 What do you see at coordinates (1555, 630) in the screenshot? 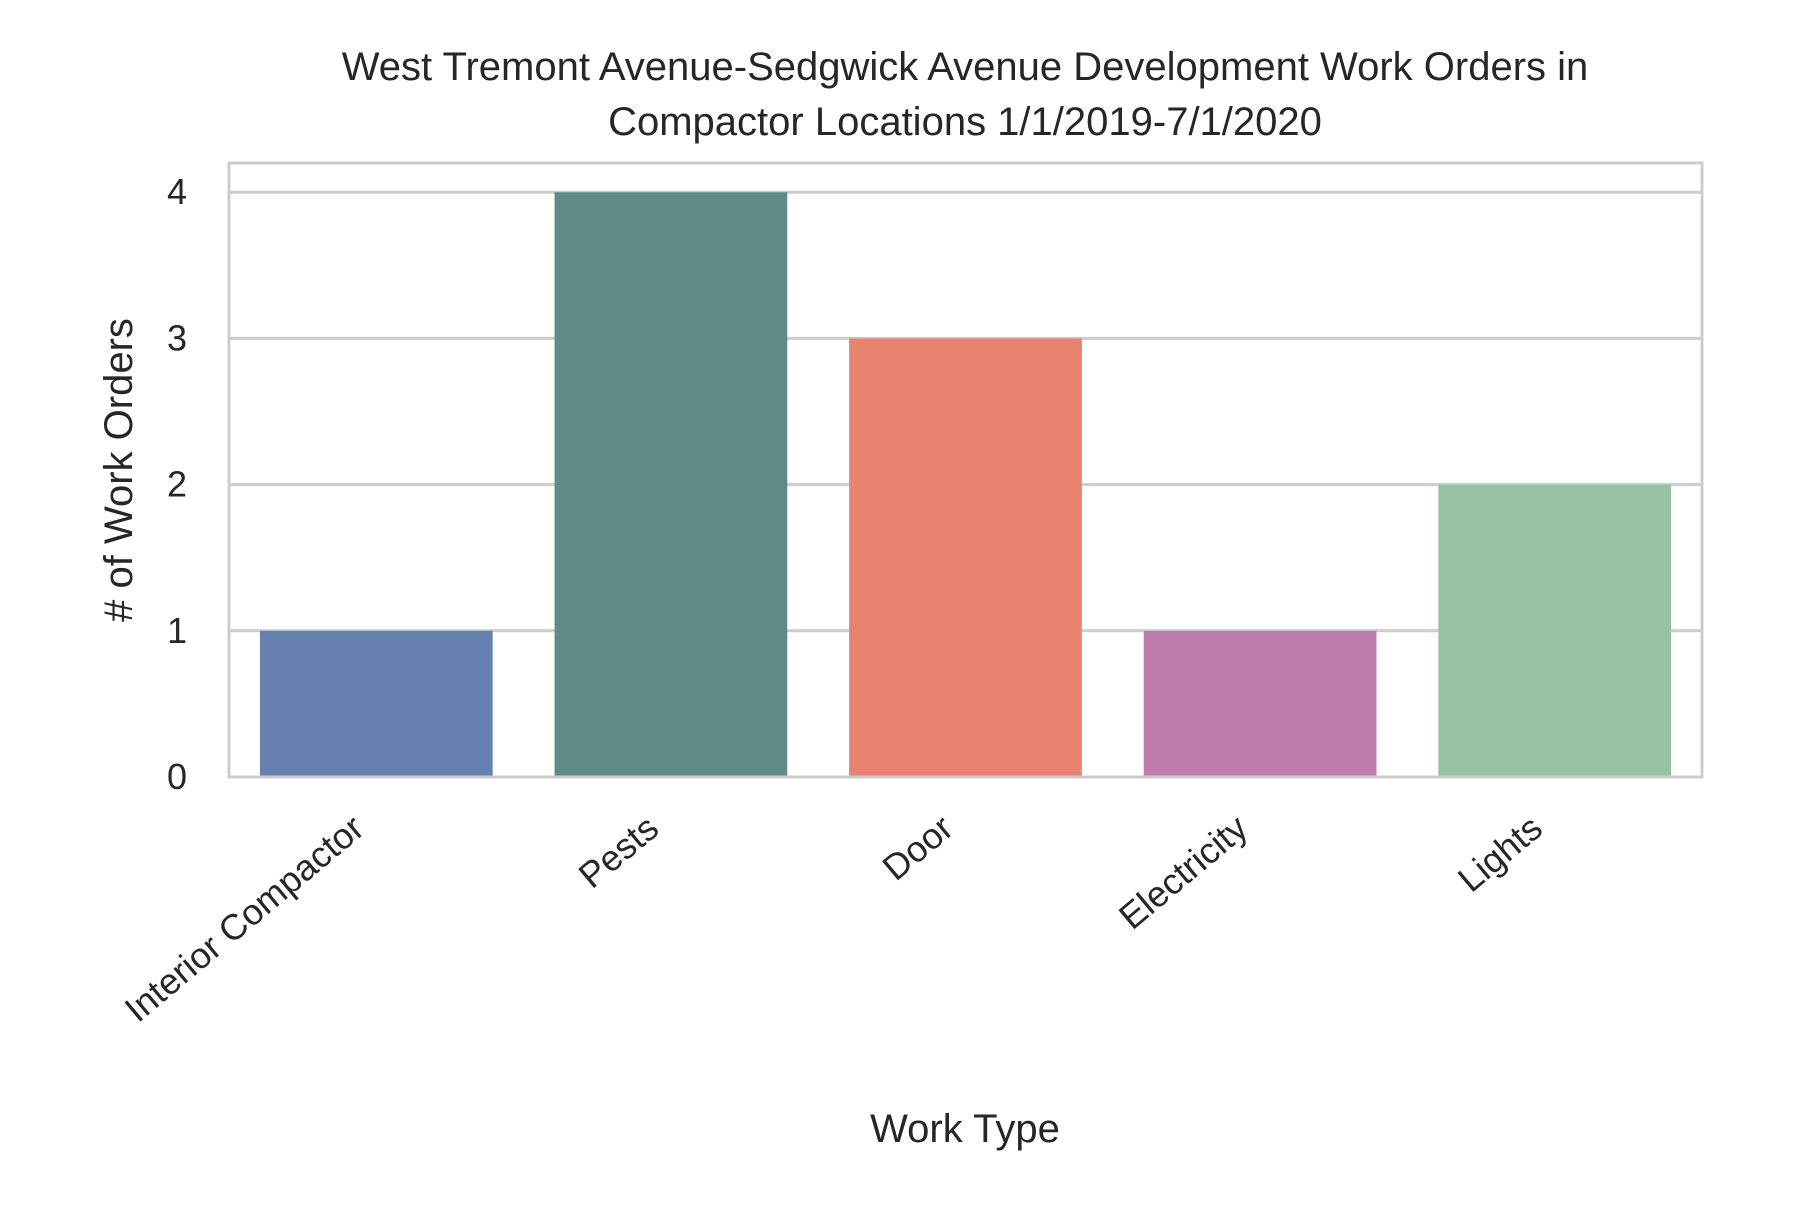
I see `bar-lights` at bounding box center [1555, 630].